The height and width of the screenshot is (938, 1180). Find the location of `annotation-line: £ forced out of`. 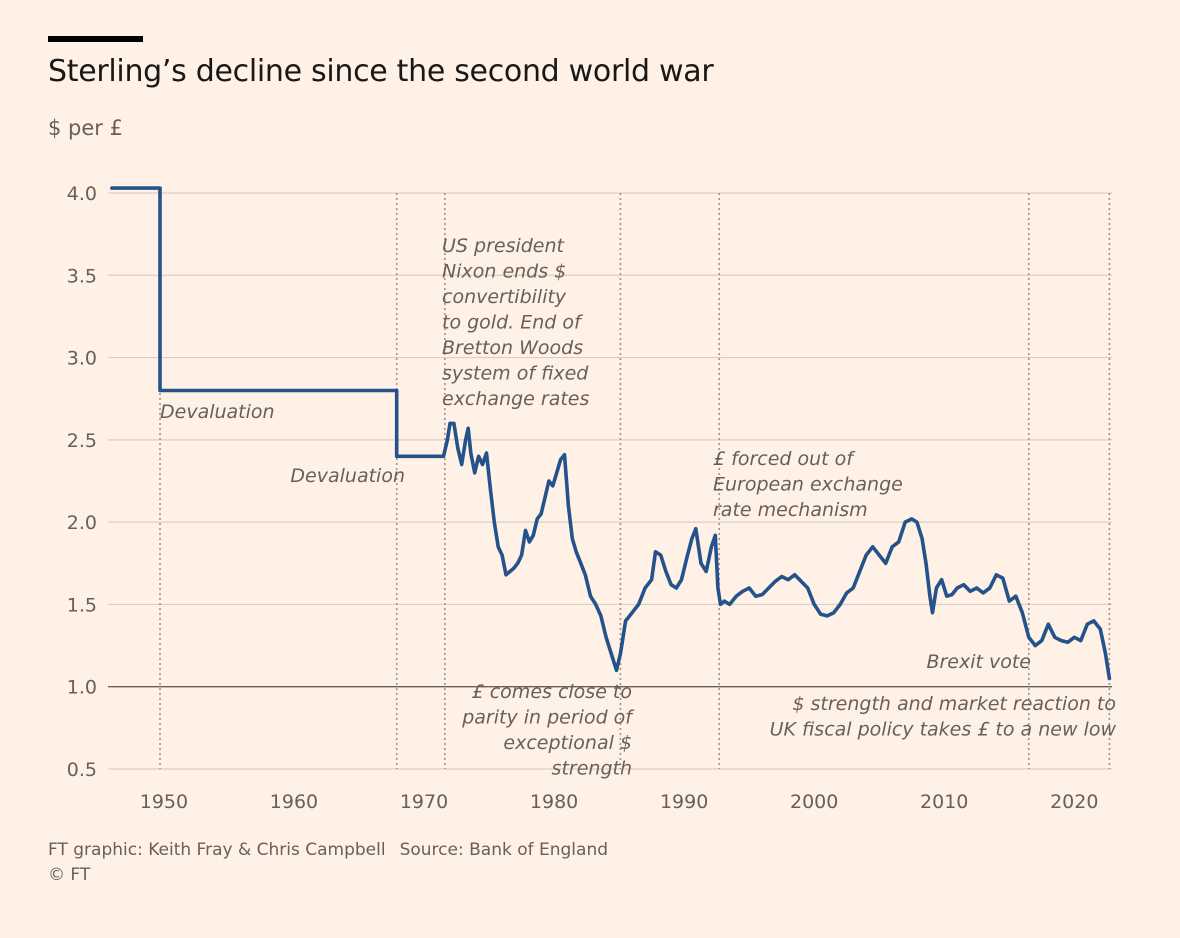

annotation-line: £ forced out of is located at coordinates (784, 459).